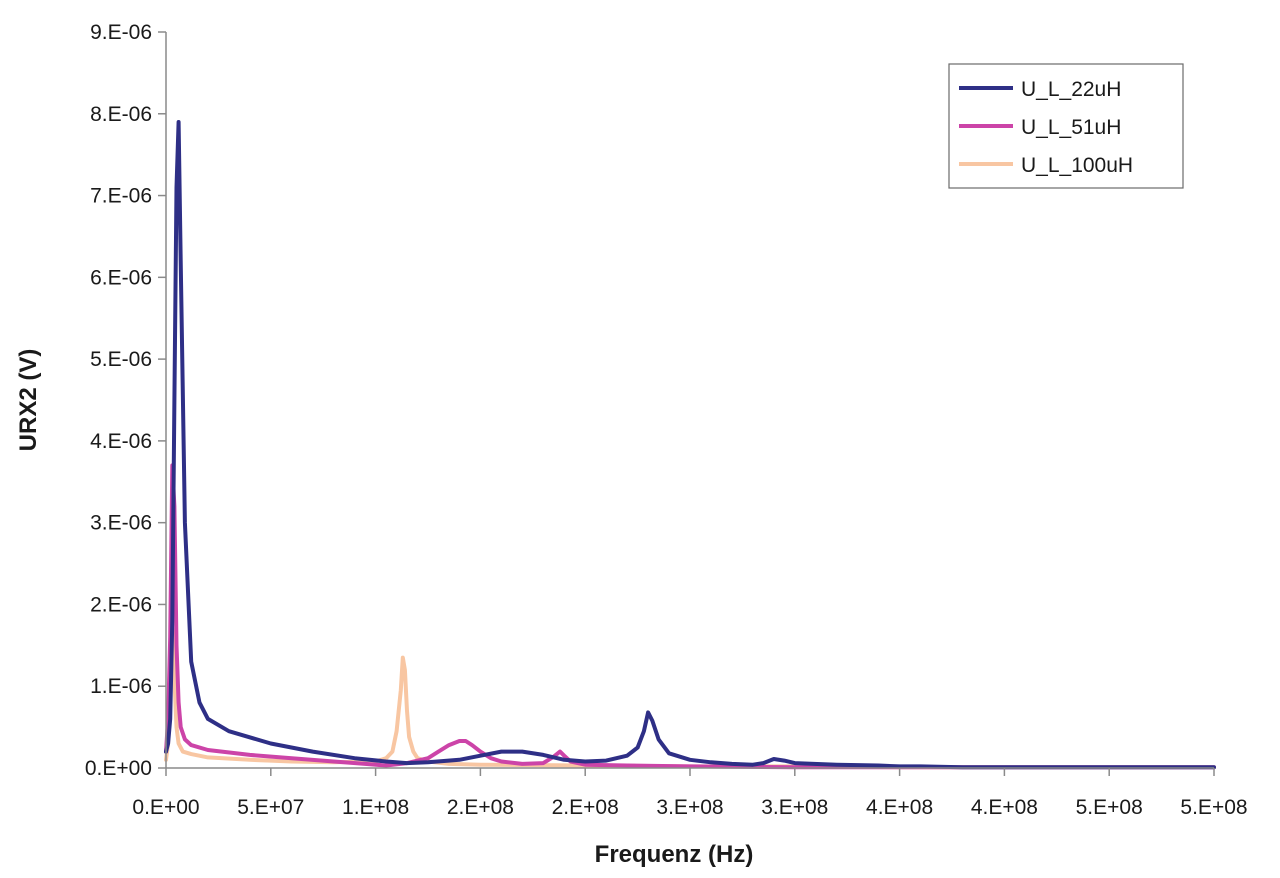  Describe the element at coordinates (690, 698) in the screenshot. I see `series-line` at that location.